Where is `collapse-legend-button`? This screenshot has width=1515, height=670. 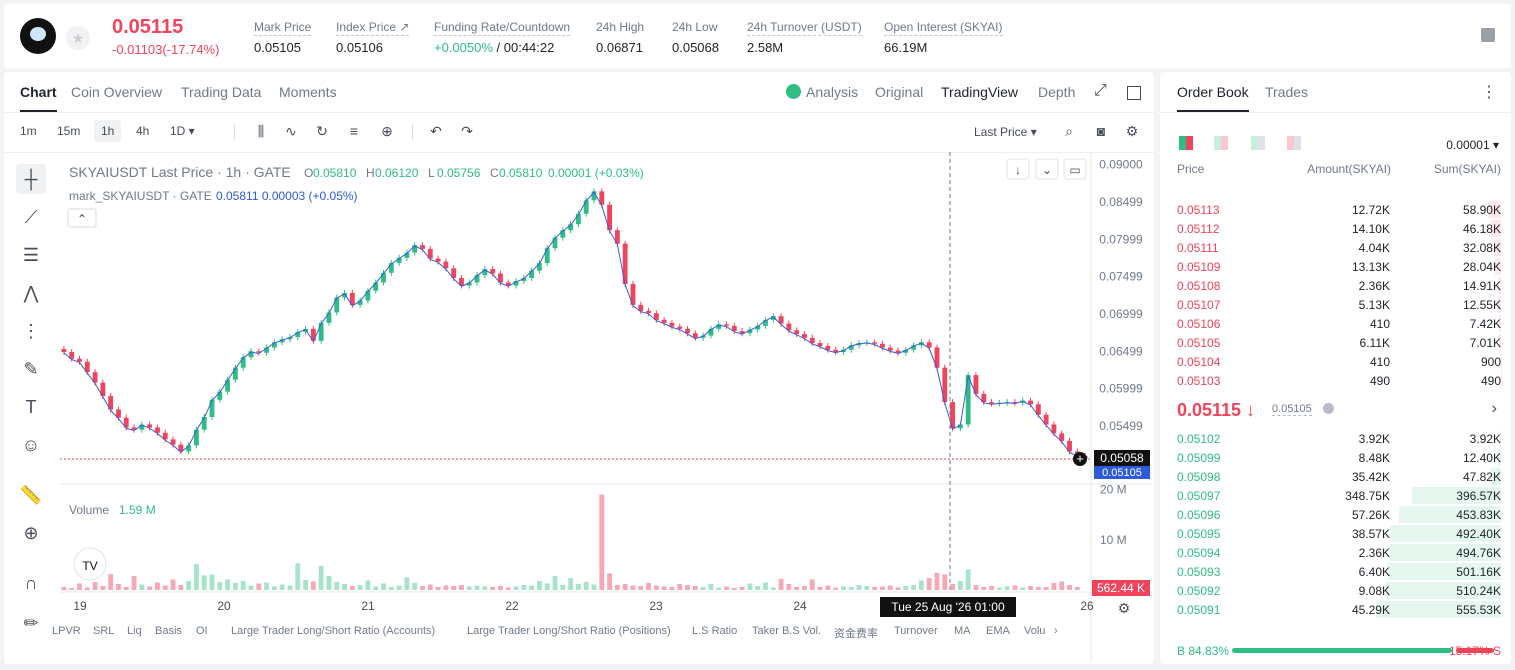 collapse-legend-button is located at coordinates (82, 218).